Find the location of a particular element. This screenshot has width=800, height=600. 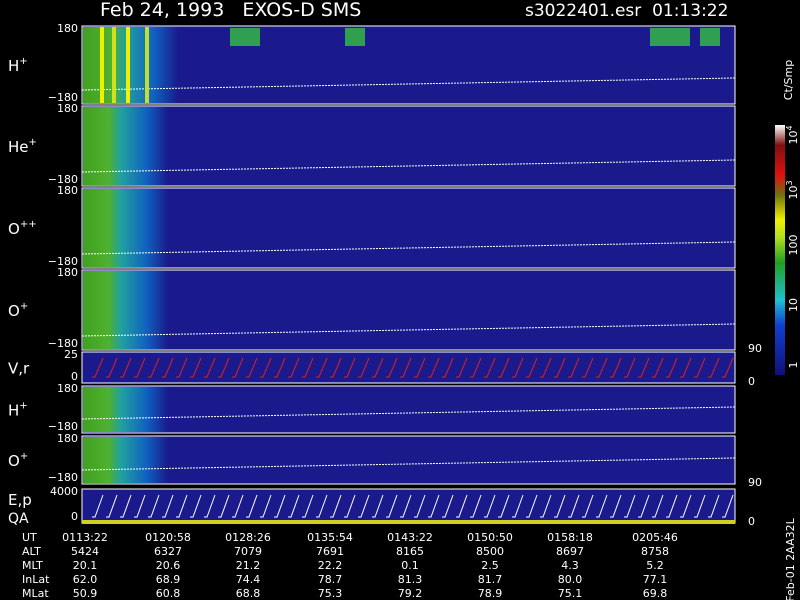

row-value: 5.2 is located at coordinates (655, 565).